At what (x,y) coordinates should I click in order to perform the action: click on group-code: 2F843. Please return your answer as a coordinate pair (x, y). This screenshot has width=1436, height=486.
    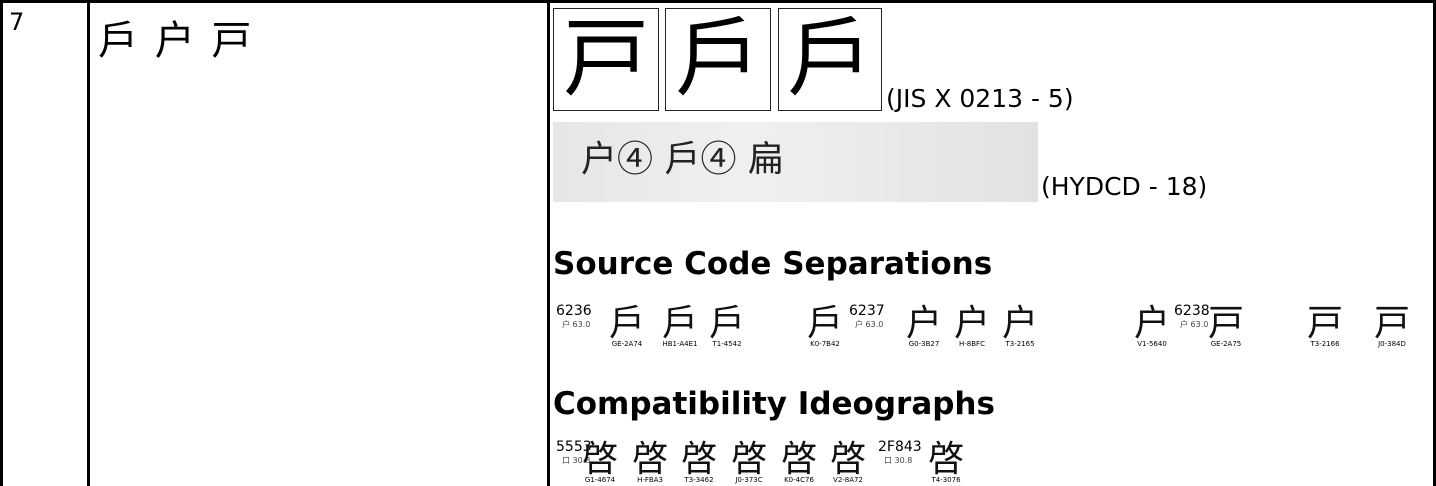
    Looking at the image, I should click on (900, 447).